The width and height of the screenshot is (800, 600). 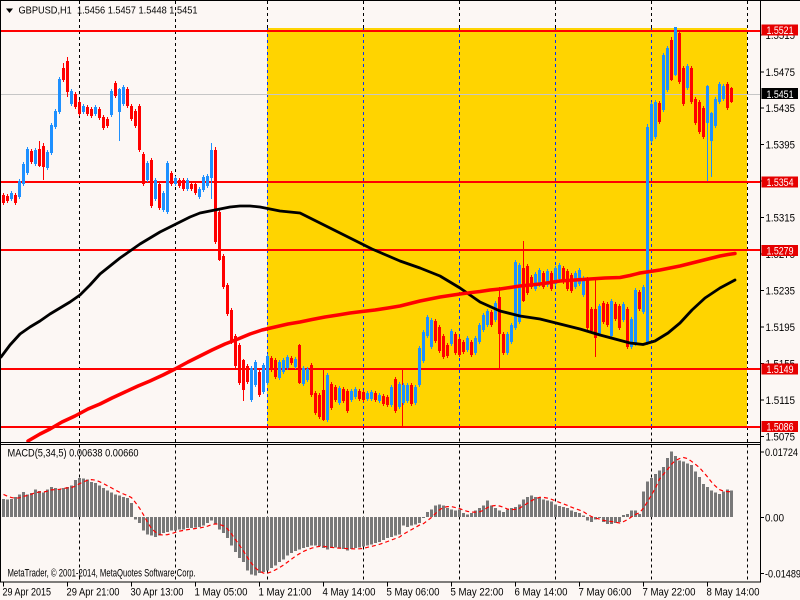 I want to click on svg-text: 7 May 22:00, so click(x=669, y=593).